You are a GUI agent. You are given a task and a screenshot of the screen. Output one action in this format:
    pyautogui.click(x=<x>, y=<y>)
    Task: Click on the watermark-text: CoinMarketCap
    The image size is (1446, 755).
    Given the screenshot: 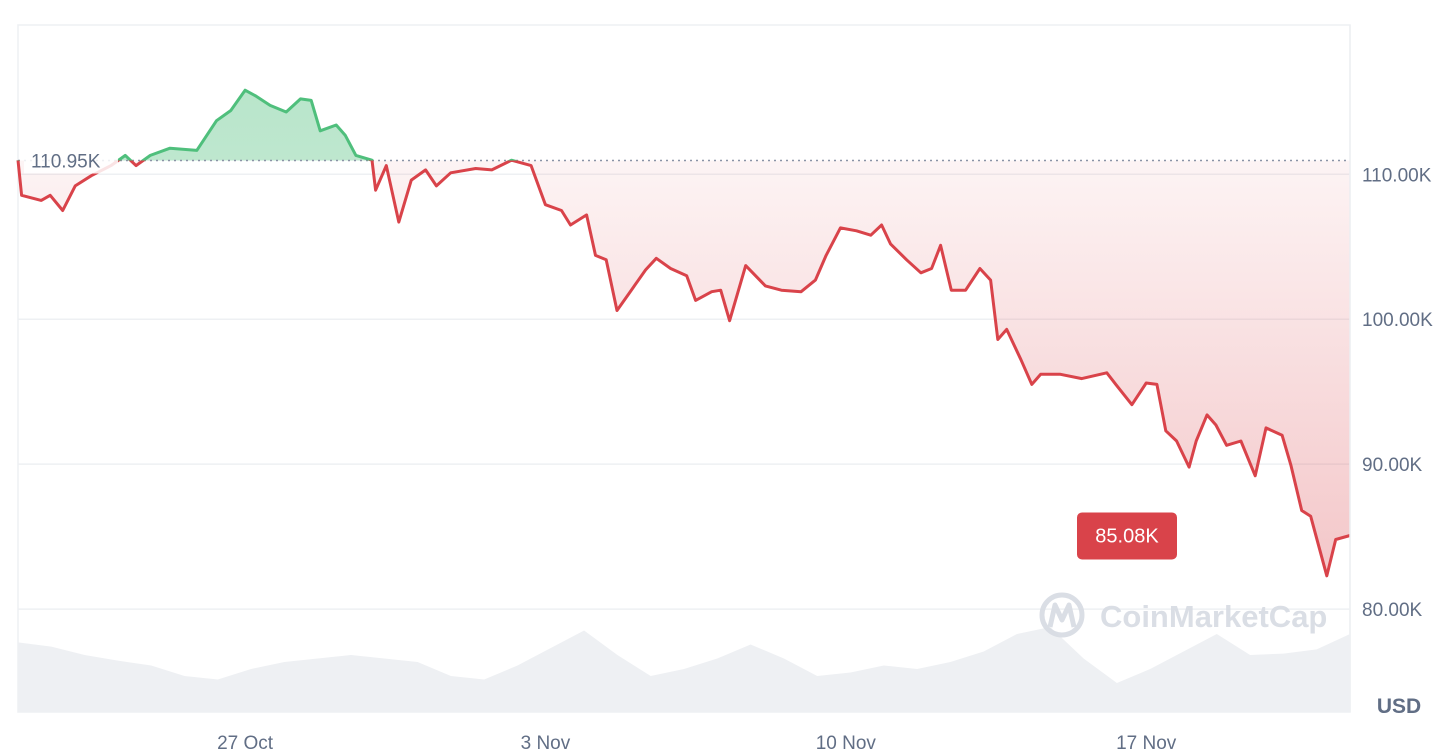 What is the action you would take?
    pyautogui.click(x=1213, y=616)
    